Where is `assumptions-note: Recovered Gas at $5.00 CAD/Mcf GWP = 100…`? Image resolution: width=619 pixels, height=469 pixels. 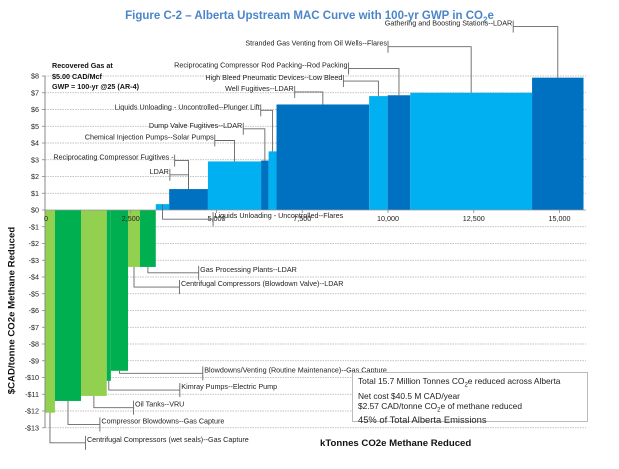
assumptions-note: Recovered Gas at $5.00 CAD/Mcf GWP = 100… is located at coordinates (95, 77).